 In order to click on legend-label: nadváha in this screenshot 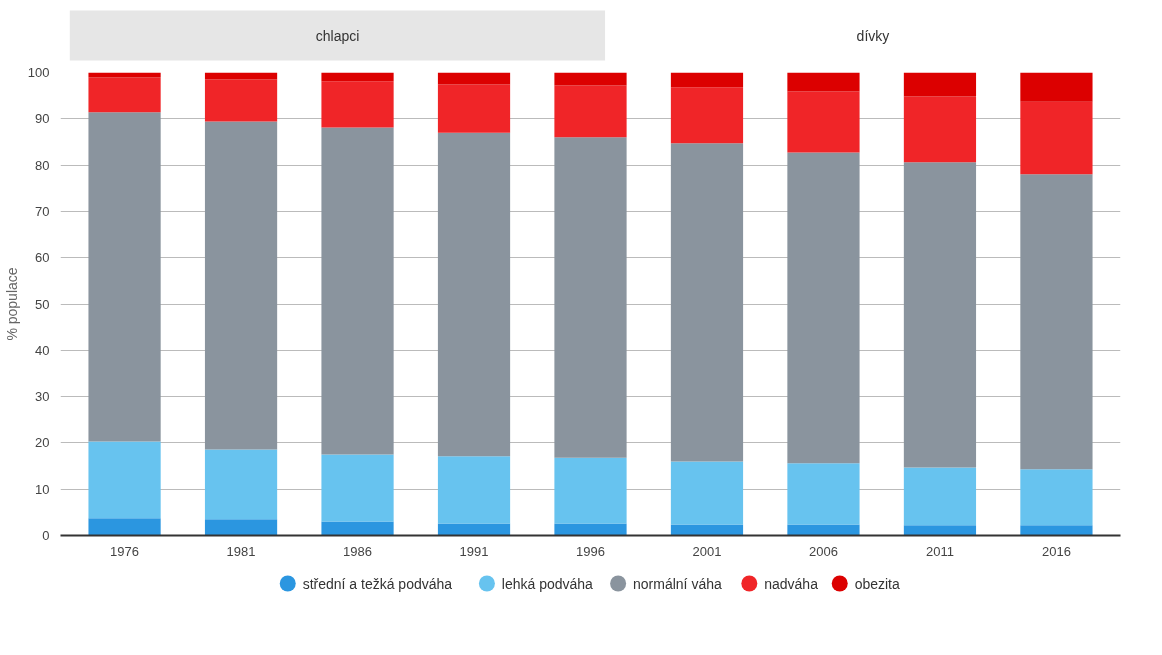, I will do `click(791, 583)`.